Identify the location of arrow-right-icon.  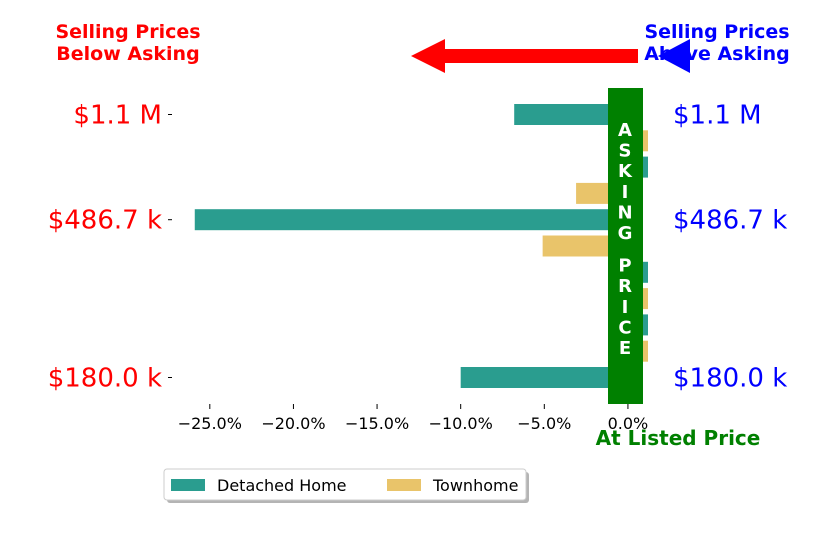
(674, 56).